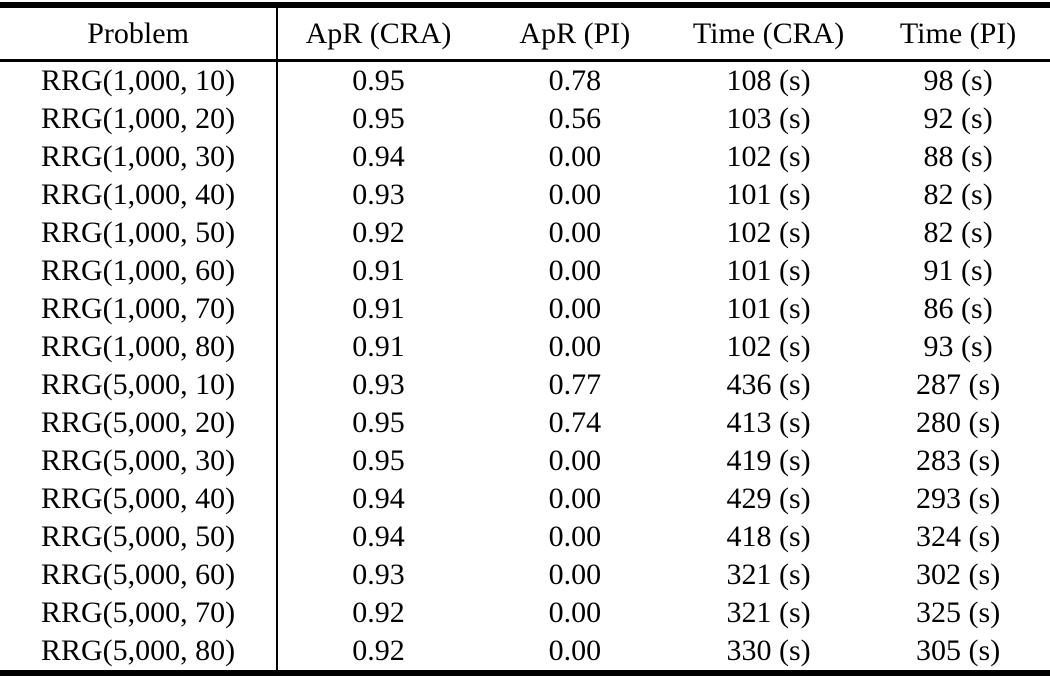 The image size is (1050, 690). Describe the element at coordinates (139, 575) in the screenshot. I see `problem-cell: RRG(5,000, 60)` at that location.